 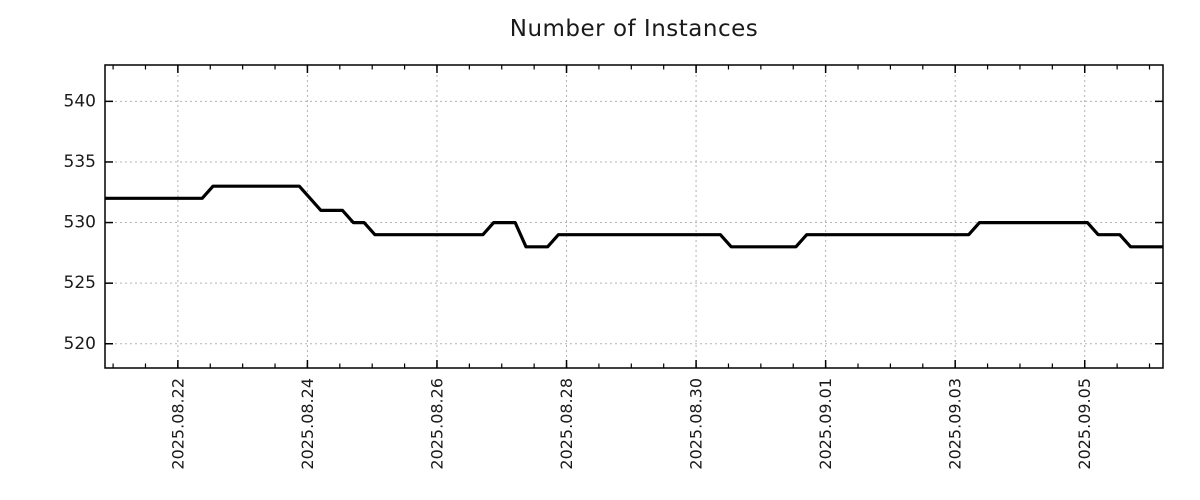 I want to click on y-tick-label: 530, so click(x=80, y=223).